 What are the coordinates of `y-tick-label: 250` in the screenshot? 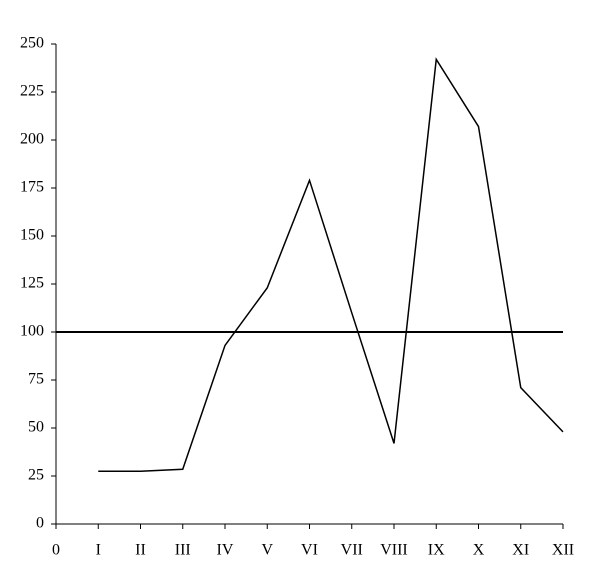 It's located at (32, 43).